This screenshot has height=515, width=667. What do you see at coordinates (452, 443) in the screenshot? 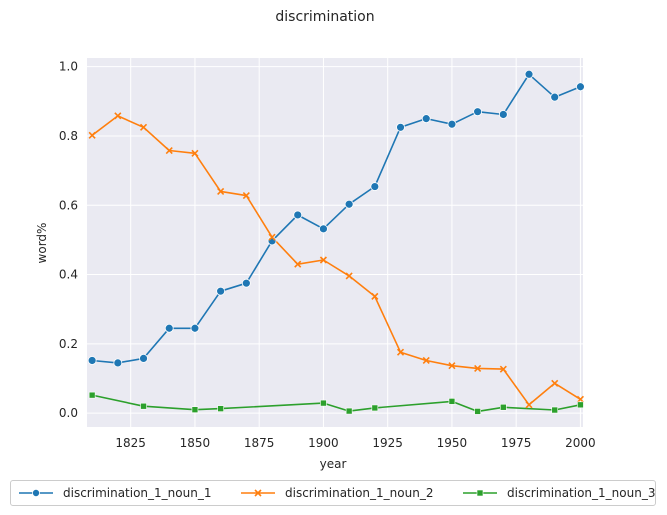
I see `x-tick-label: 1950` at bounding box center [452, 443].